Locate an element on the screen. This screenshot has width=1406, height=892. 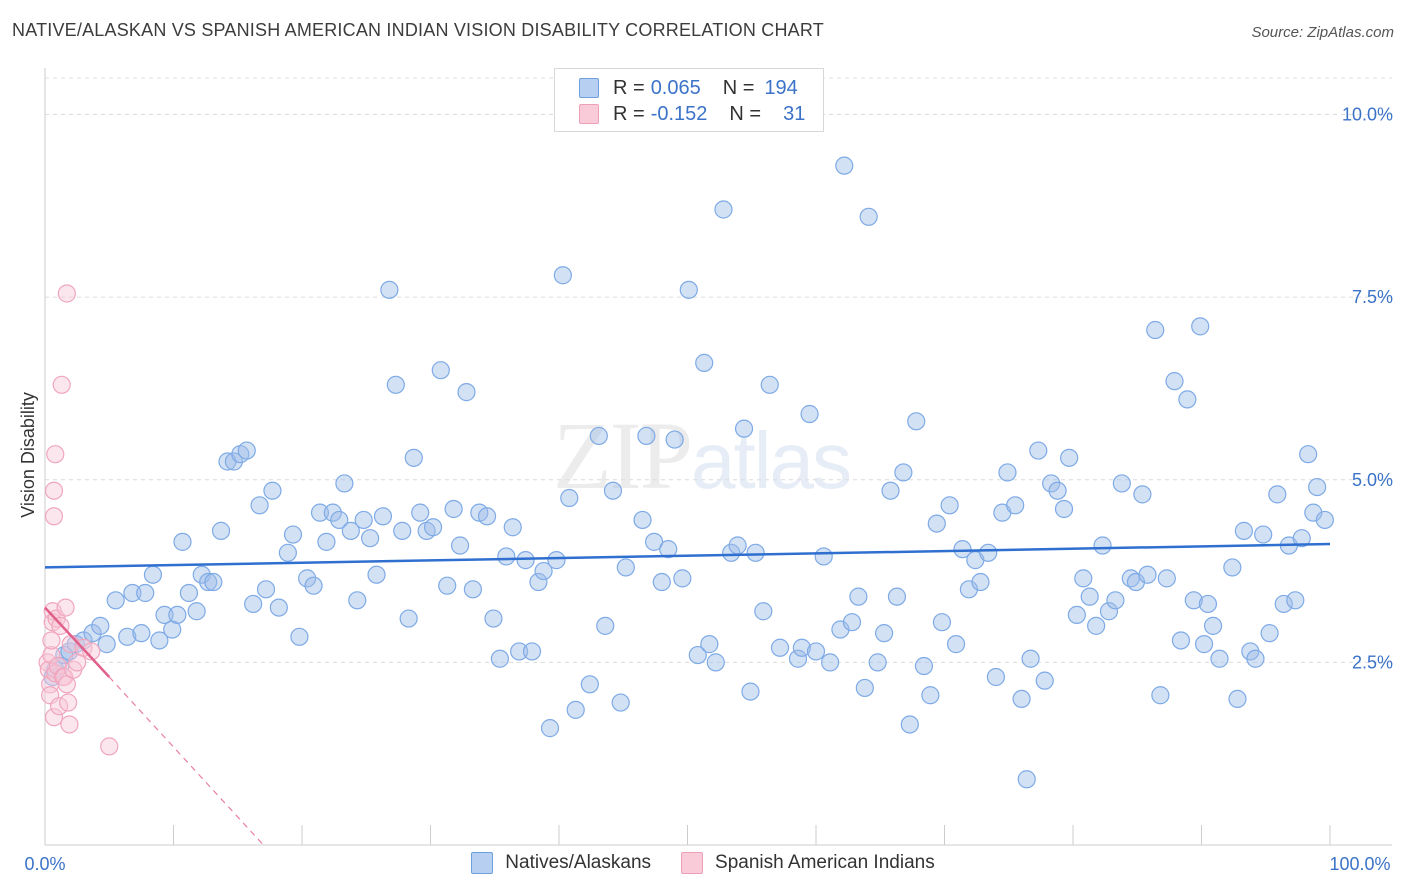
series-legend-natives: Natives/Alaskans is located at coordinates (561, 863).